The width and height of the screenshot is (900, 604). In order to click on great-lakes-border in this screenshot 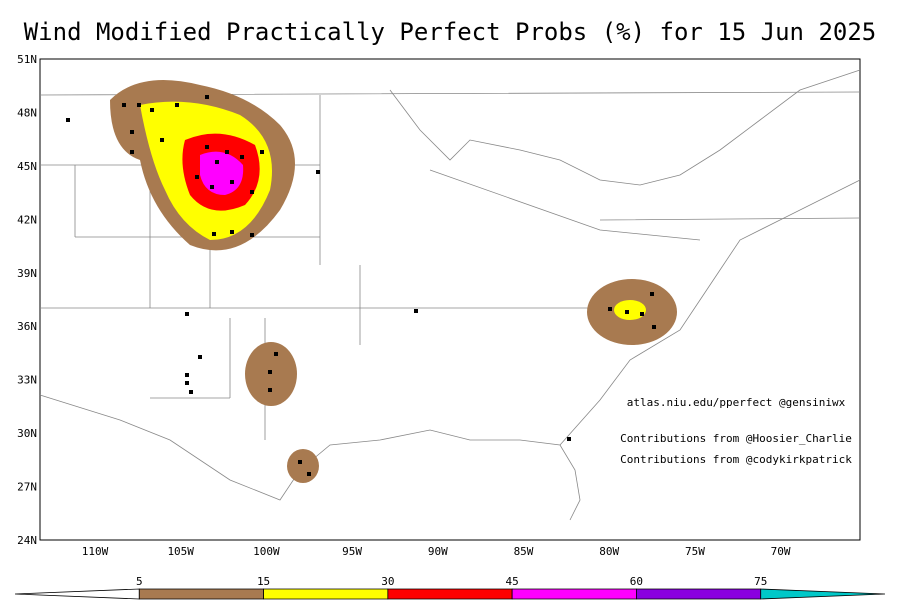, I will do `click(625, 127)`.